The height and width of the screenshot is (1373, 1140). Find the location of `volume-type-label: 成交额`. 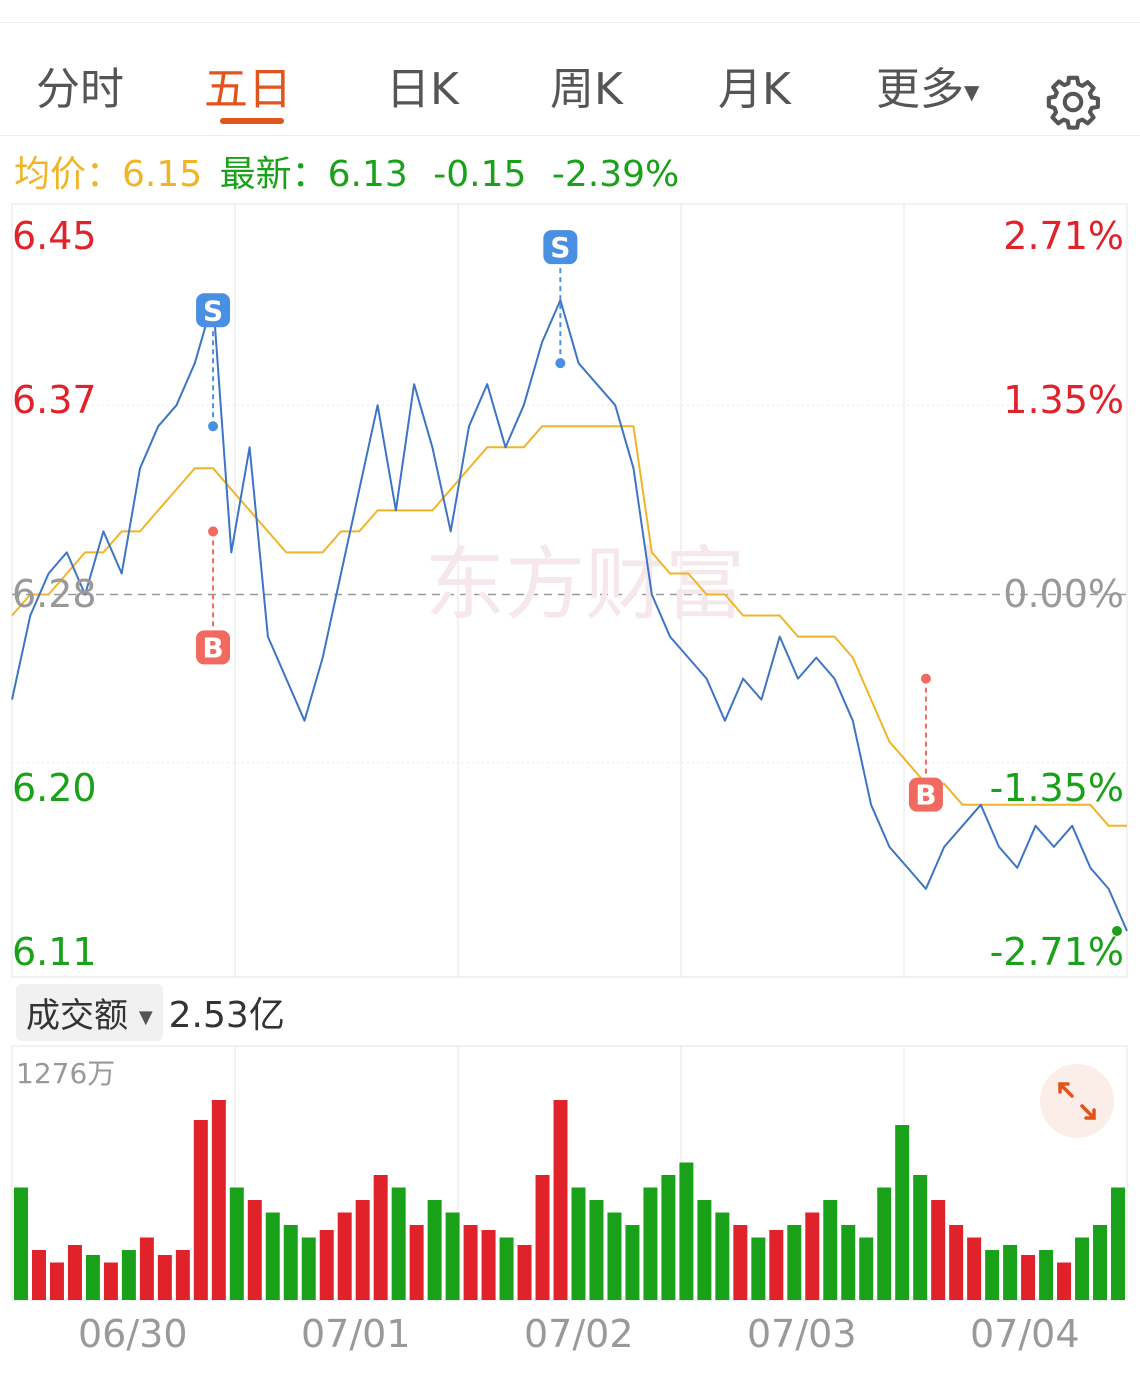

volume-type-label: 成交额 is located at coordinates (77, 1015).